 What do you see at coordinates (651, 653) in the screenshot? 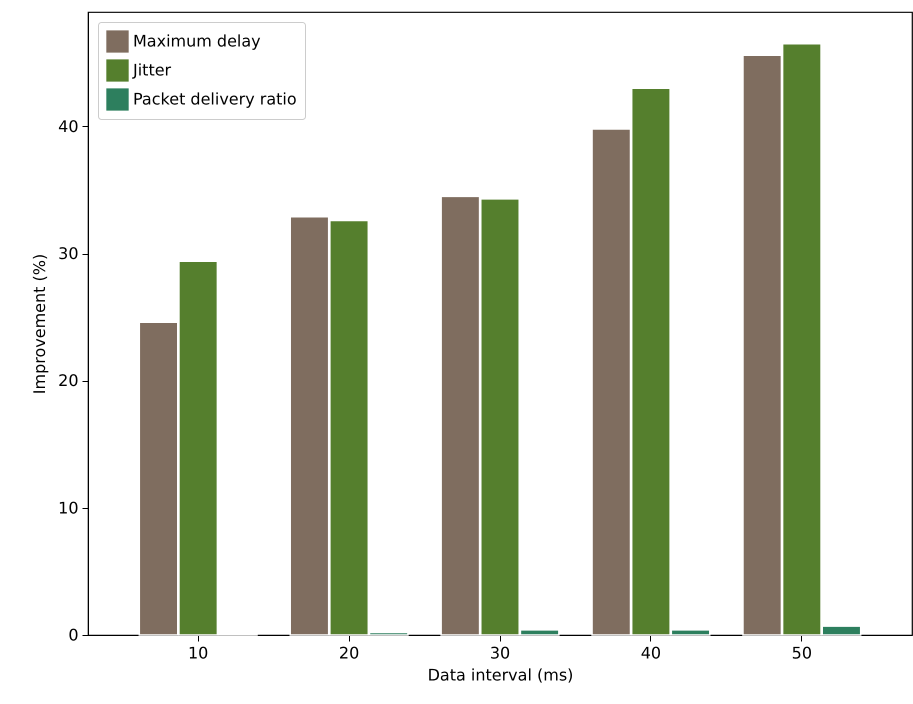
I see `x-tick-label: 40` at bounding box center [651, 653].